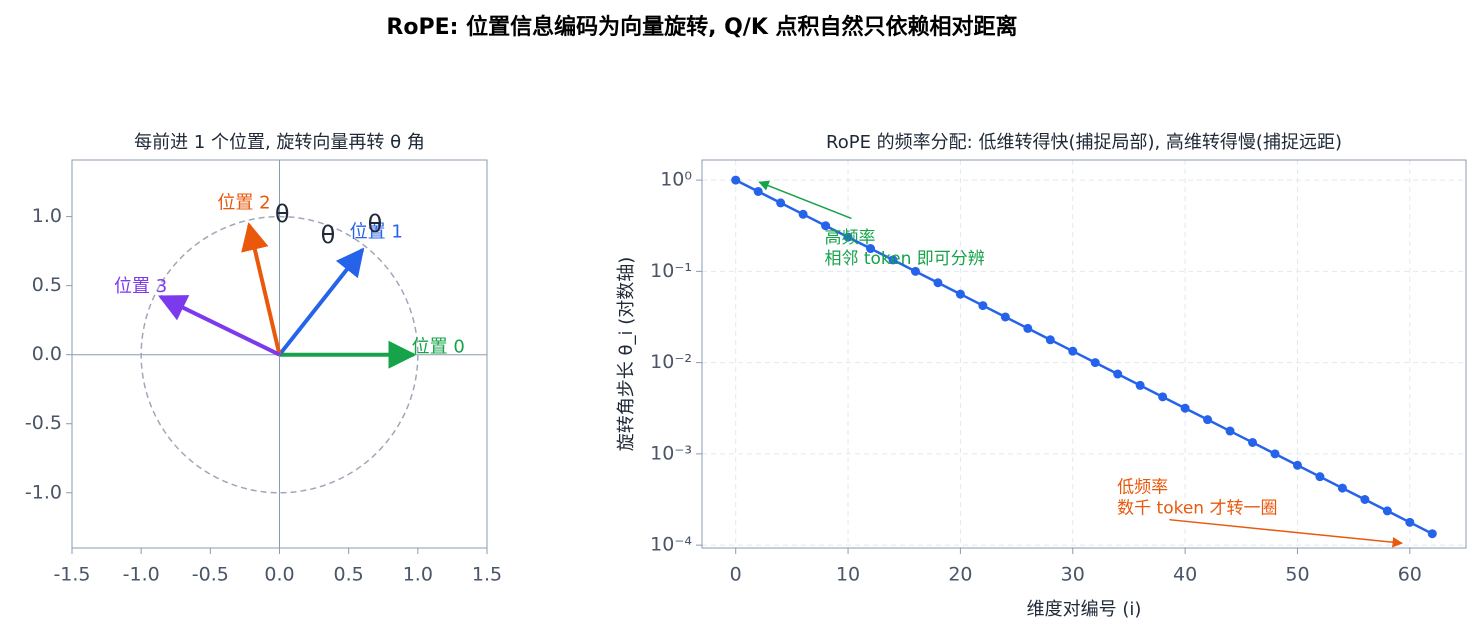 This screenshot has height=638, width=1480. What do you see at coordinates (960, 575) in the screenshot?
I see `x-tick-label: 20` at bounding box center [960, 575].